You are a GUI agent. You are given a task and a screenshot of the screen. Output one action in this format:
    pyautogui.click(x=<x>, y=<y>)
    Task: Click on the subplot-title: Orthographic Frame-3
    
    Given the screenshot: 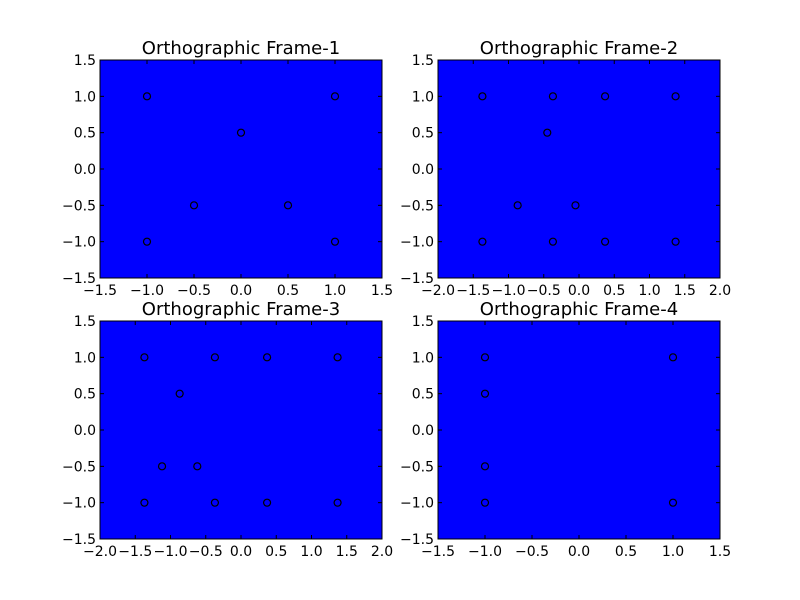 What is the action you would take?
    pyautogui.click(x=241, y=309)
    